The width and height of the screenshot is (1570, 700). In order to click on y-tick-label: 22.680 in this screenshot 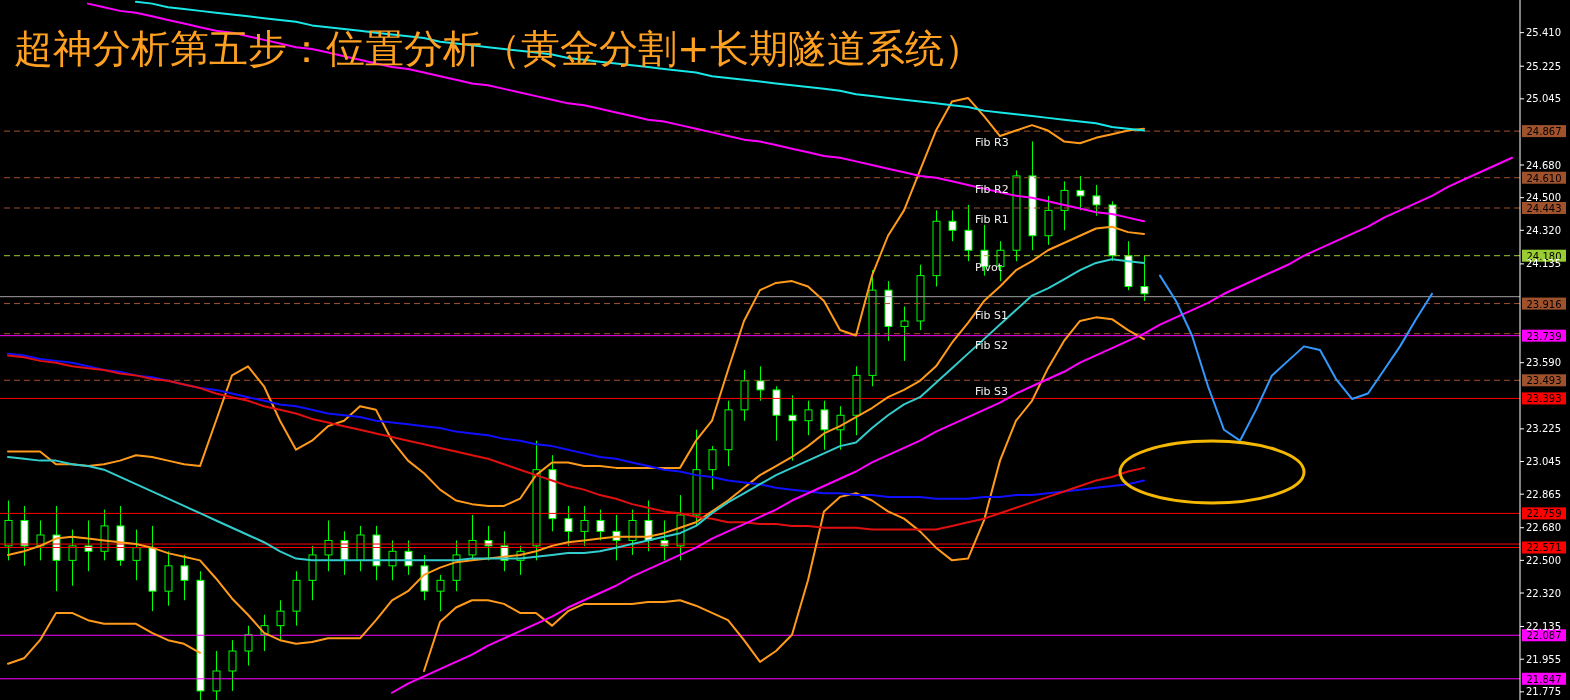, I will do `click(1543, 528)`.